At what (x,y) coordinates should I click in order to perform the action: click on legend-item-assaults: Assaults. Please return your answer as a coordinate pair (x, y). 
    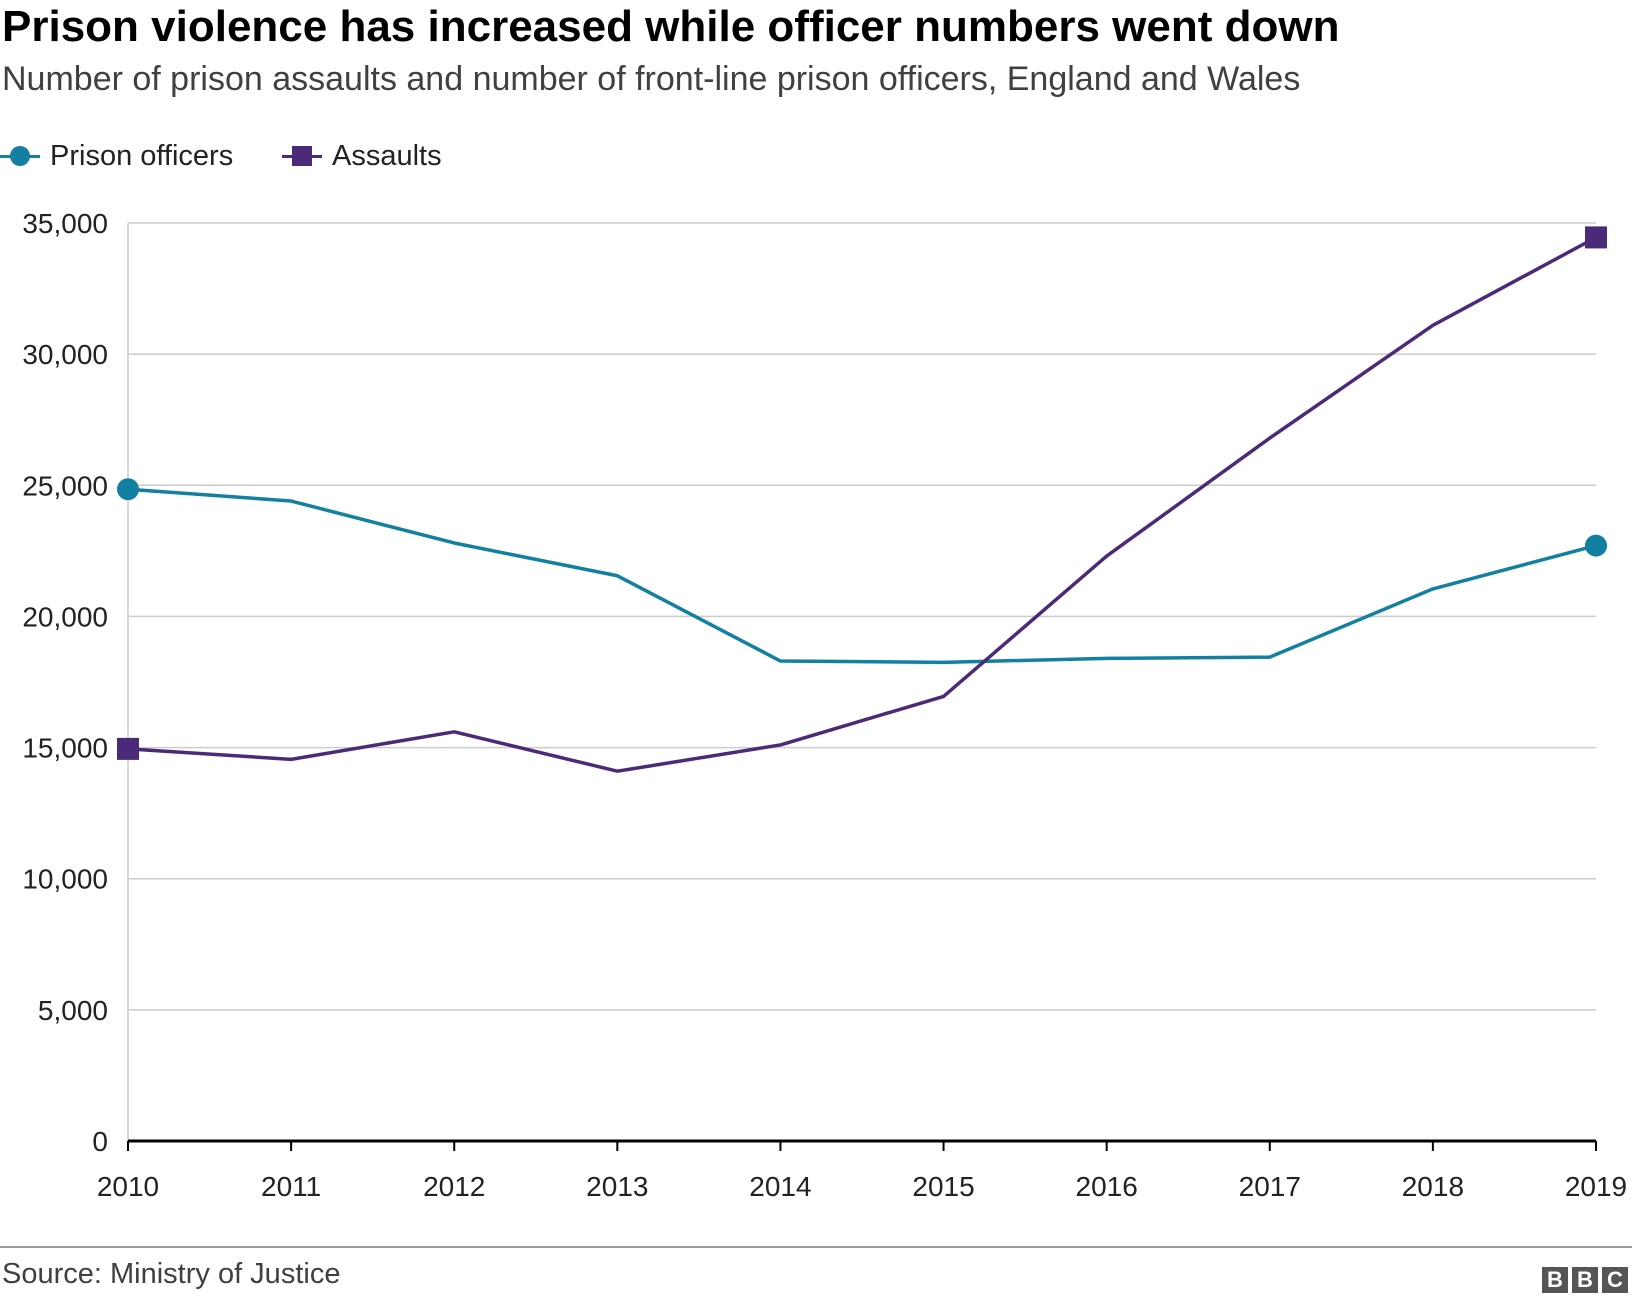
    Looking at the image, I should click on (362, 156).